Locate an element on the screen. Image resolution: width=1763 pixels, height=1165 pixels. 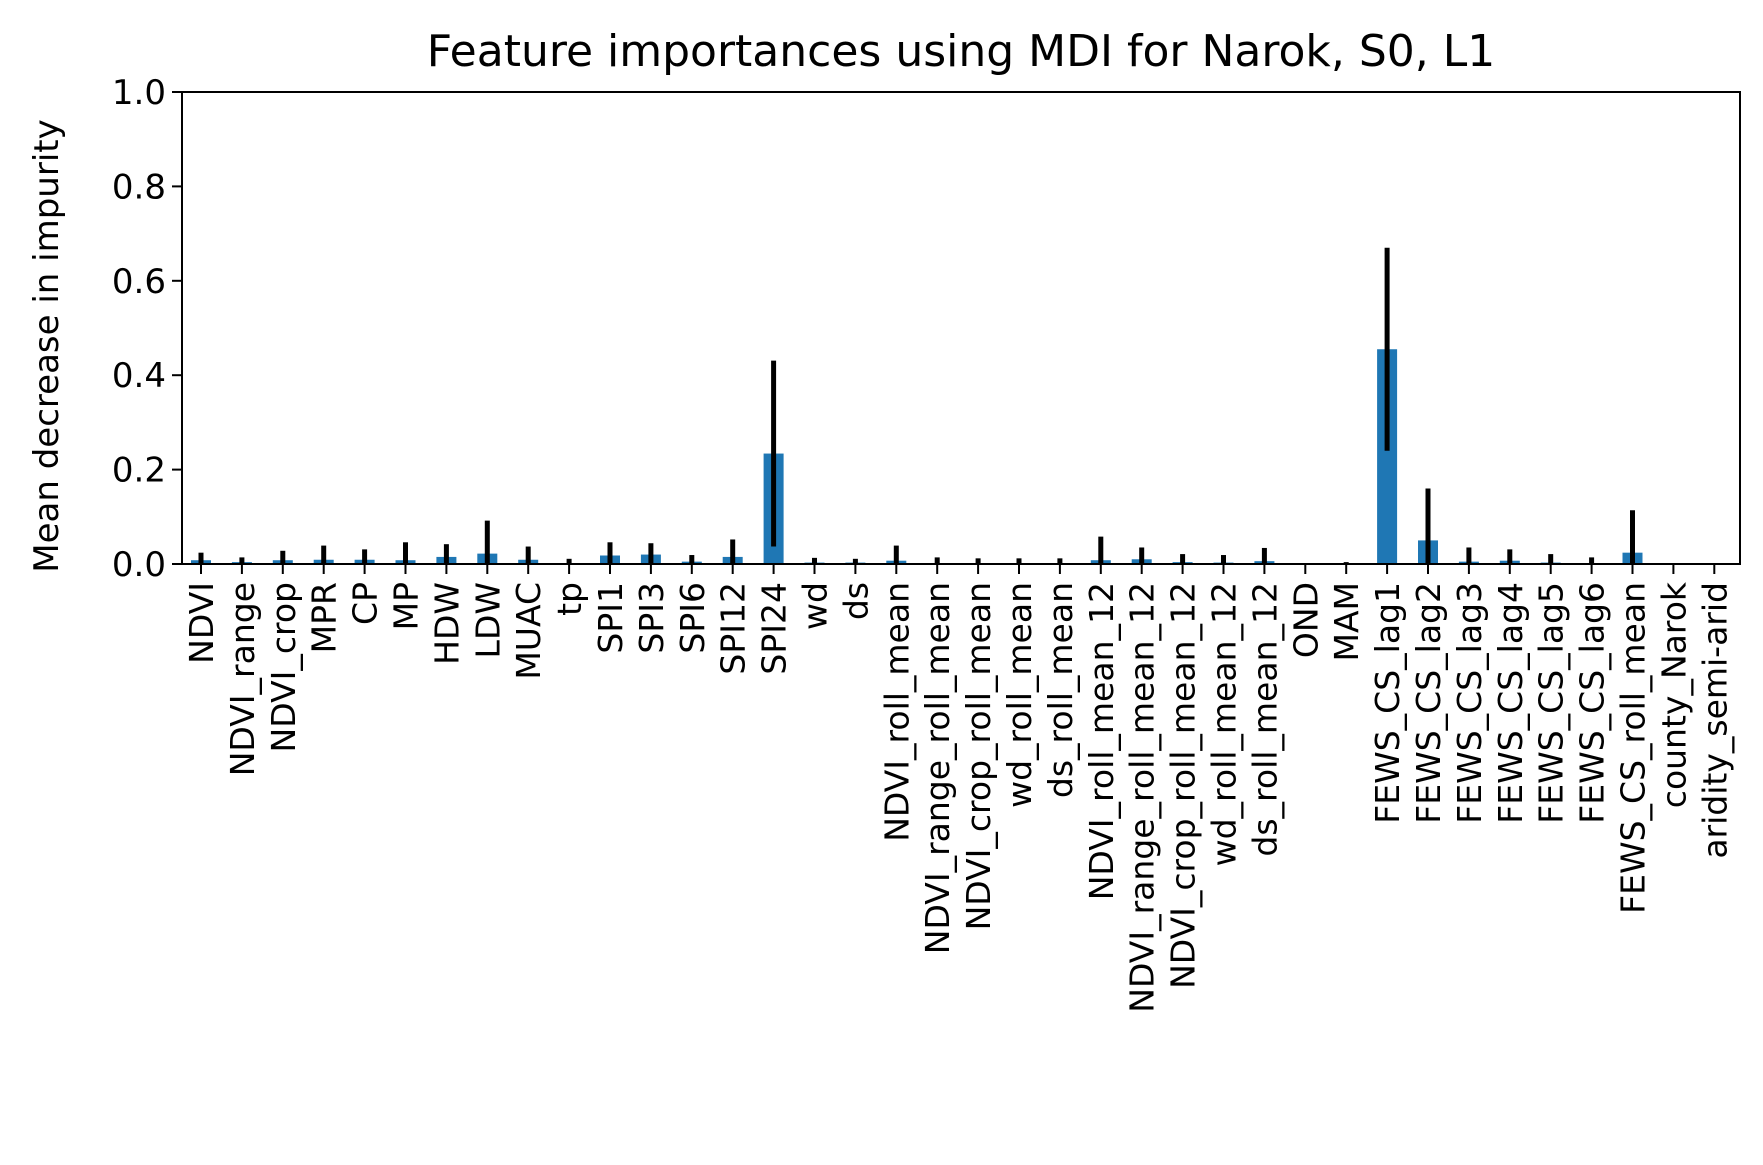
x-tick-label: NDVI_range_roll_mean is located at coordinates (937, 768).